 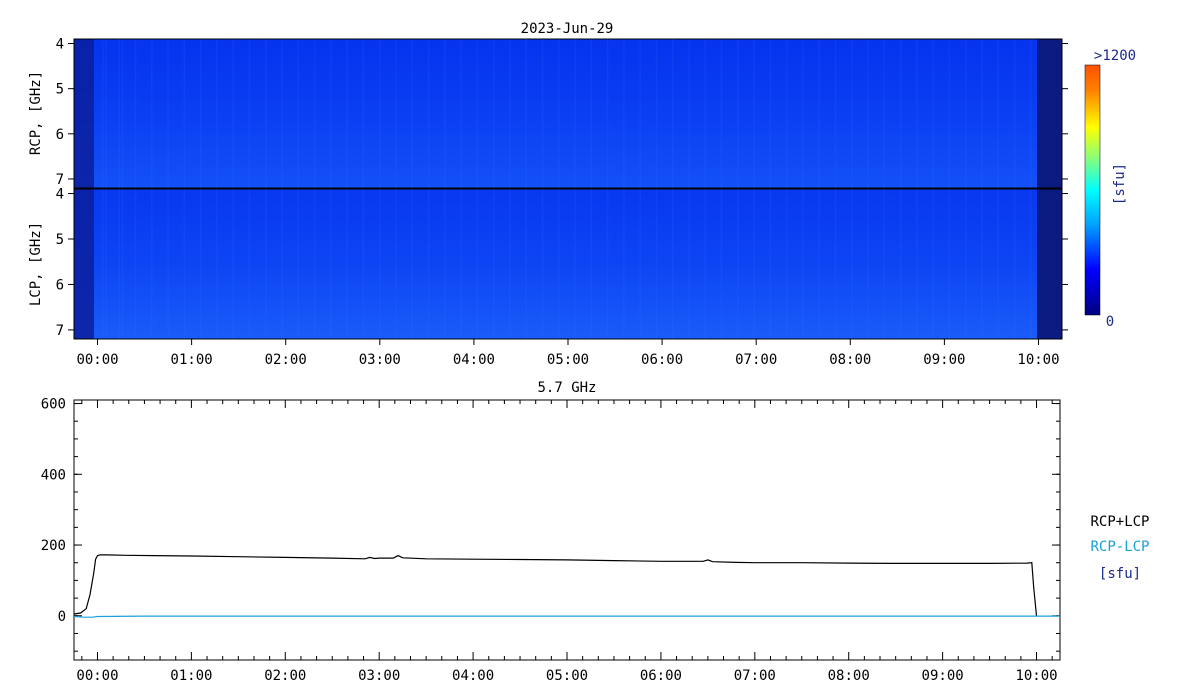 What do you see at coordinates (1049, 113) in the screenshot?
I see `rcp-quiet-end` at bounding box center [1049, 113].